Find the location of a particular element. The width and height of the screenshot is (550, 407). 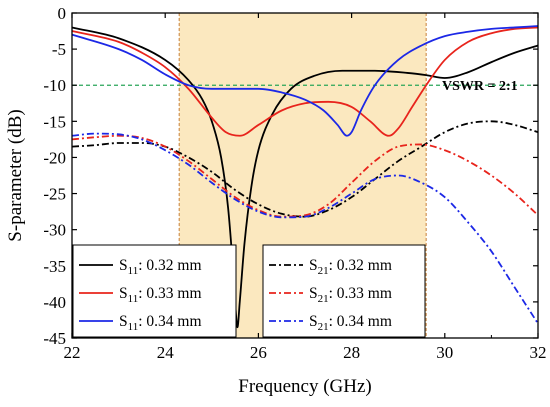

x-tick-label-0: 22 is located at coordinates (72, 352).